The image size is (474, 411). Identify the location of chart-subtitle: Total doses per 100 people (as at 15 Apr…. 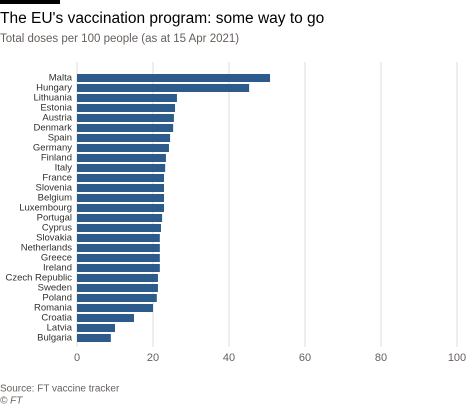
(119, 39).